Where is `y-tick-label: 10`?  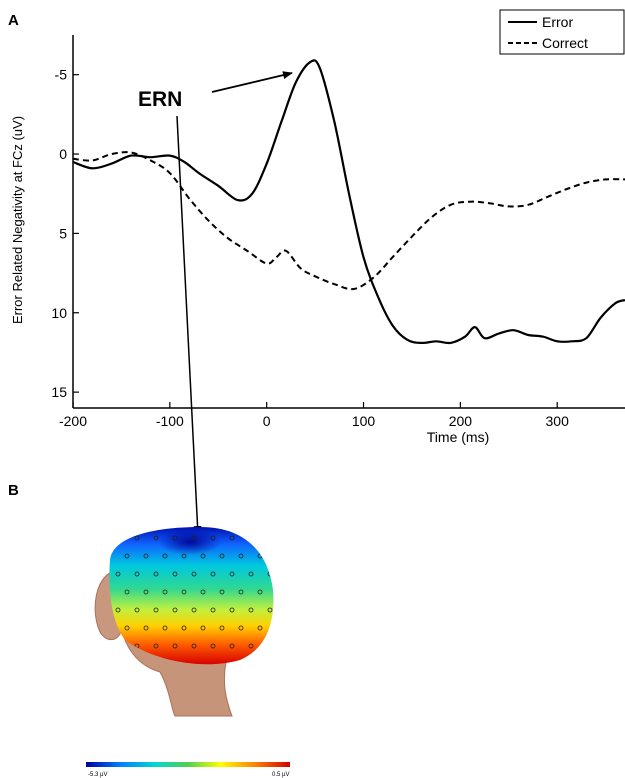 y-tick-label: 10 is located at coordinates (59, 313).